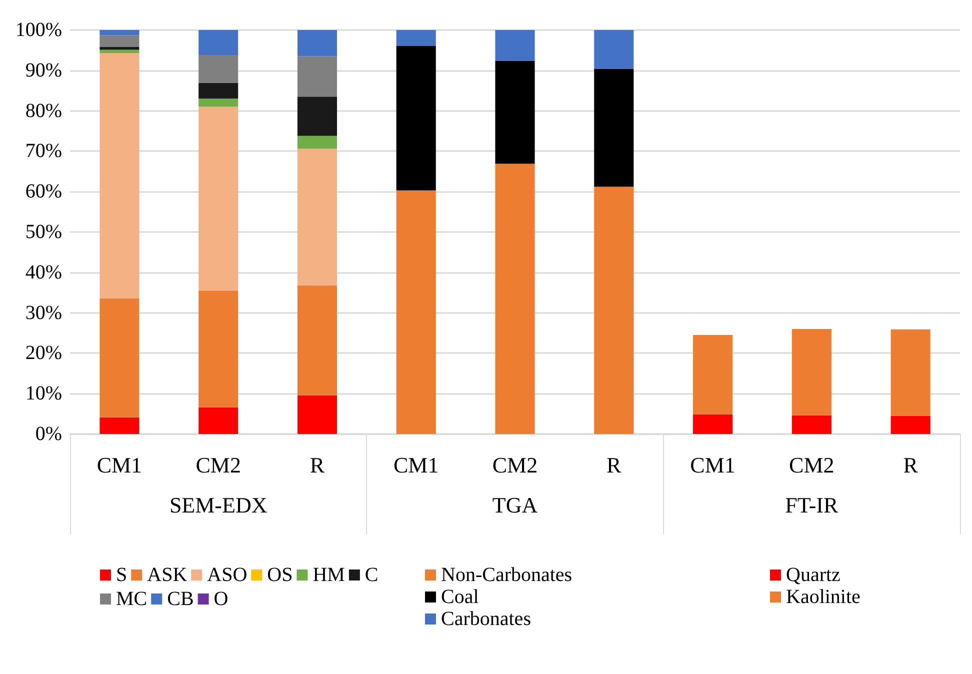  I want to click on legend-label: ASO, so click(227, 575).